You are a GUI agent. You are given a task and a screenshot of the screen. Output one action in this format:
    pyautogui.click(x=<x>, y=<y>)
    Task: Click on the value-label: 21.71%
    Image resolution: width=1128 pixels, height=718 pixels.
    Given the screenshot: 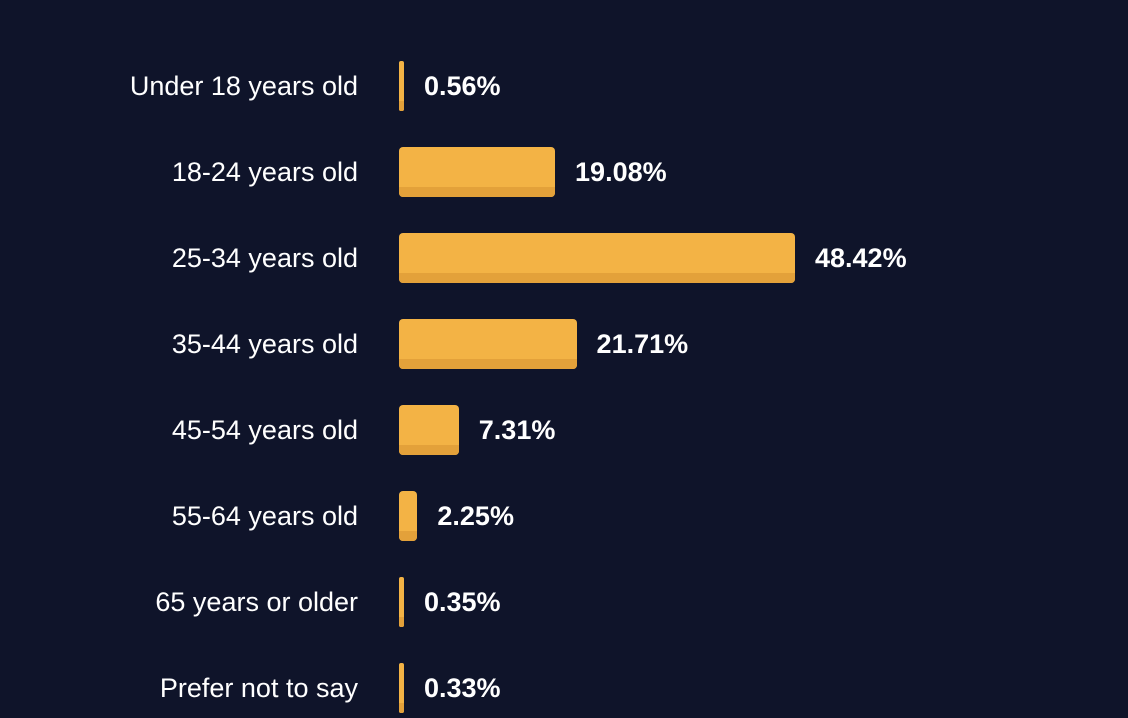 What is the action you would take?
    pyautogui.click(x=642, y=344)
    